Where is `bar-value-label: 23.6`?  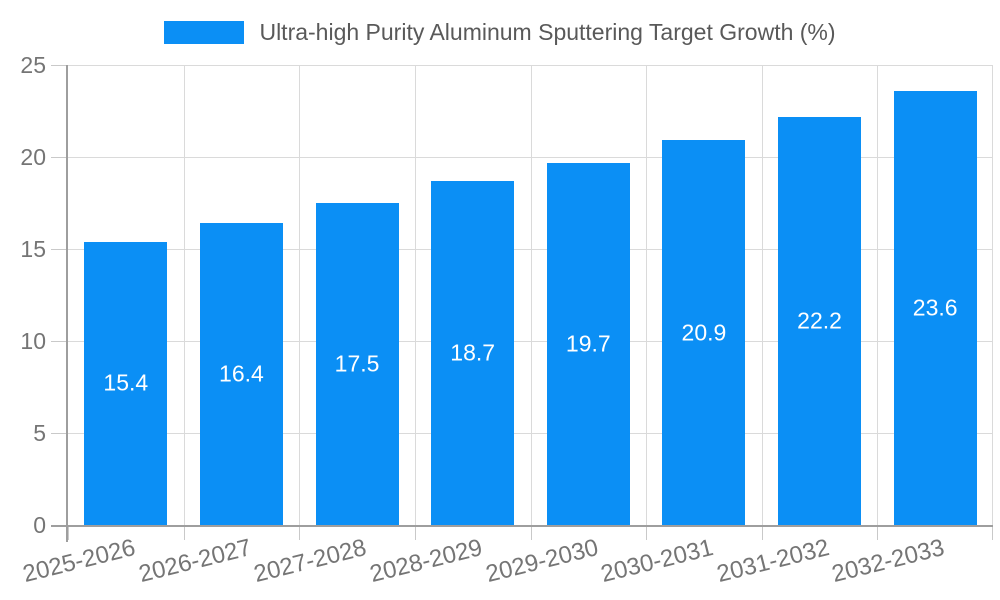 bar-value-label: 23.6 is located at coordinates (935, 307).